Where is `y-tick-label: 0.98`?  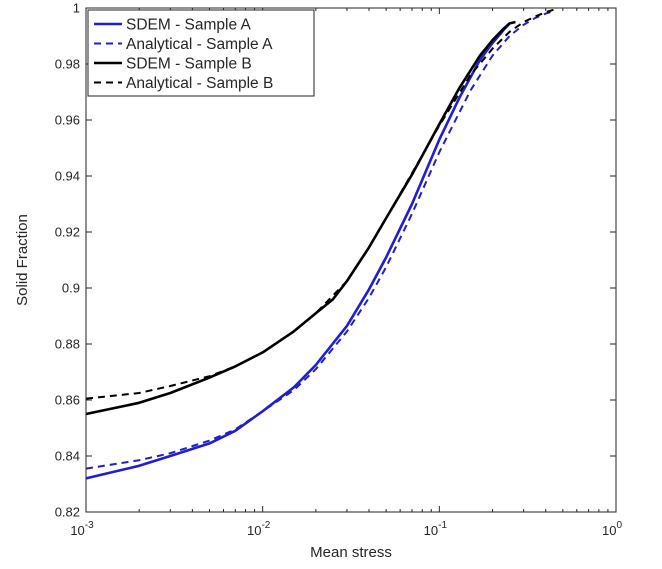 y-tick-label: 0.98 is located at coordinates (67, 64).